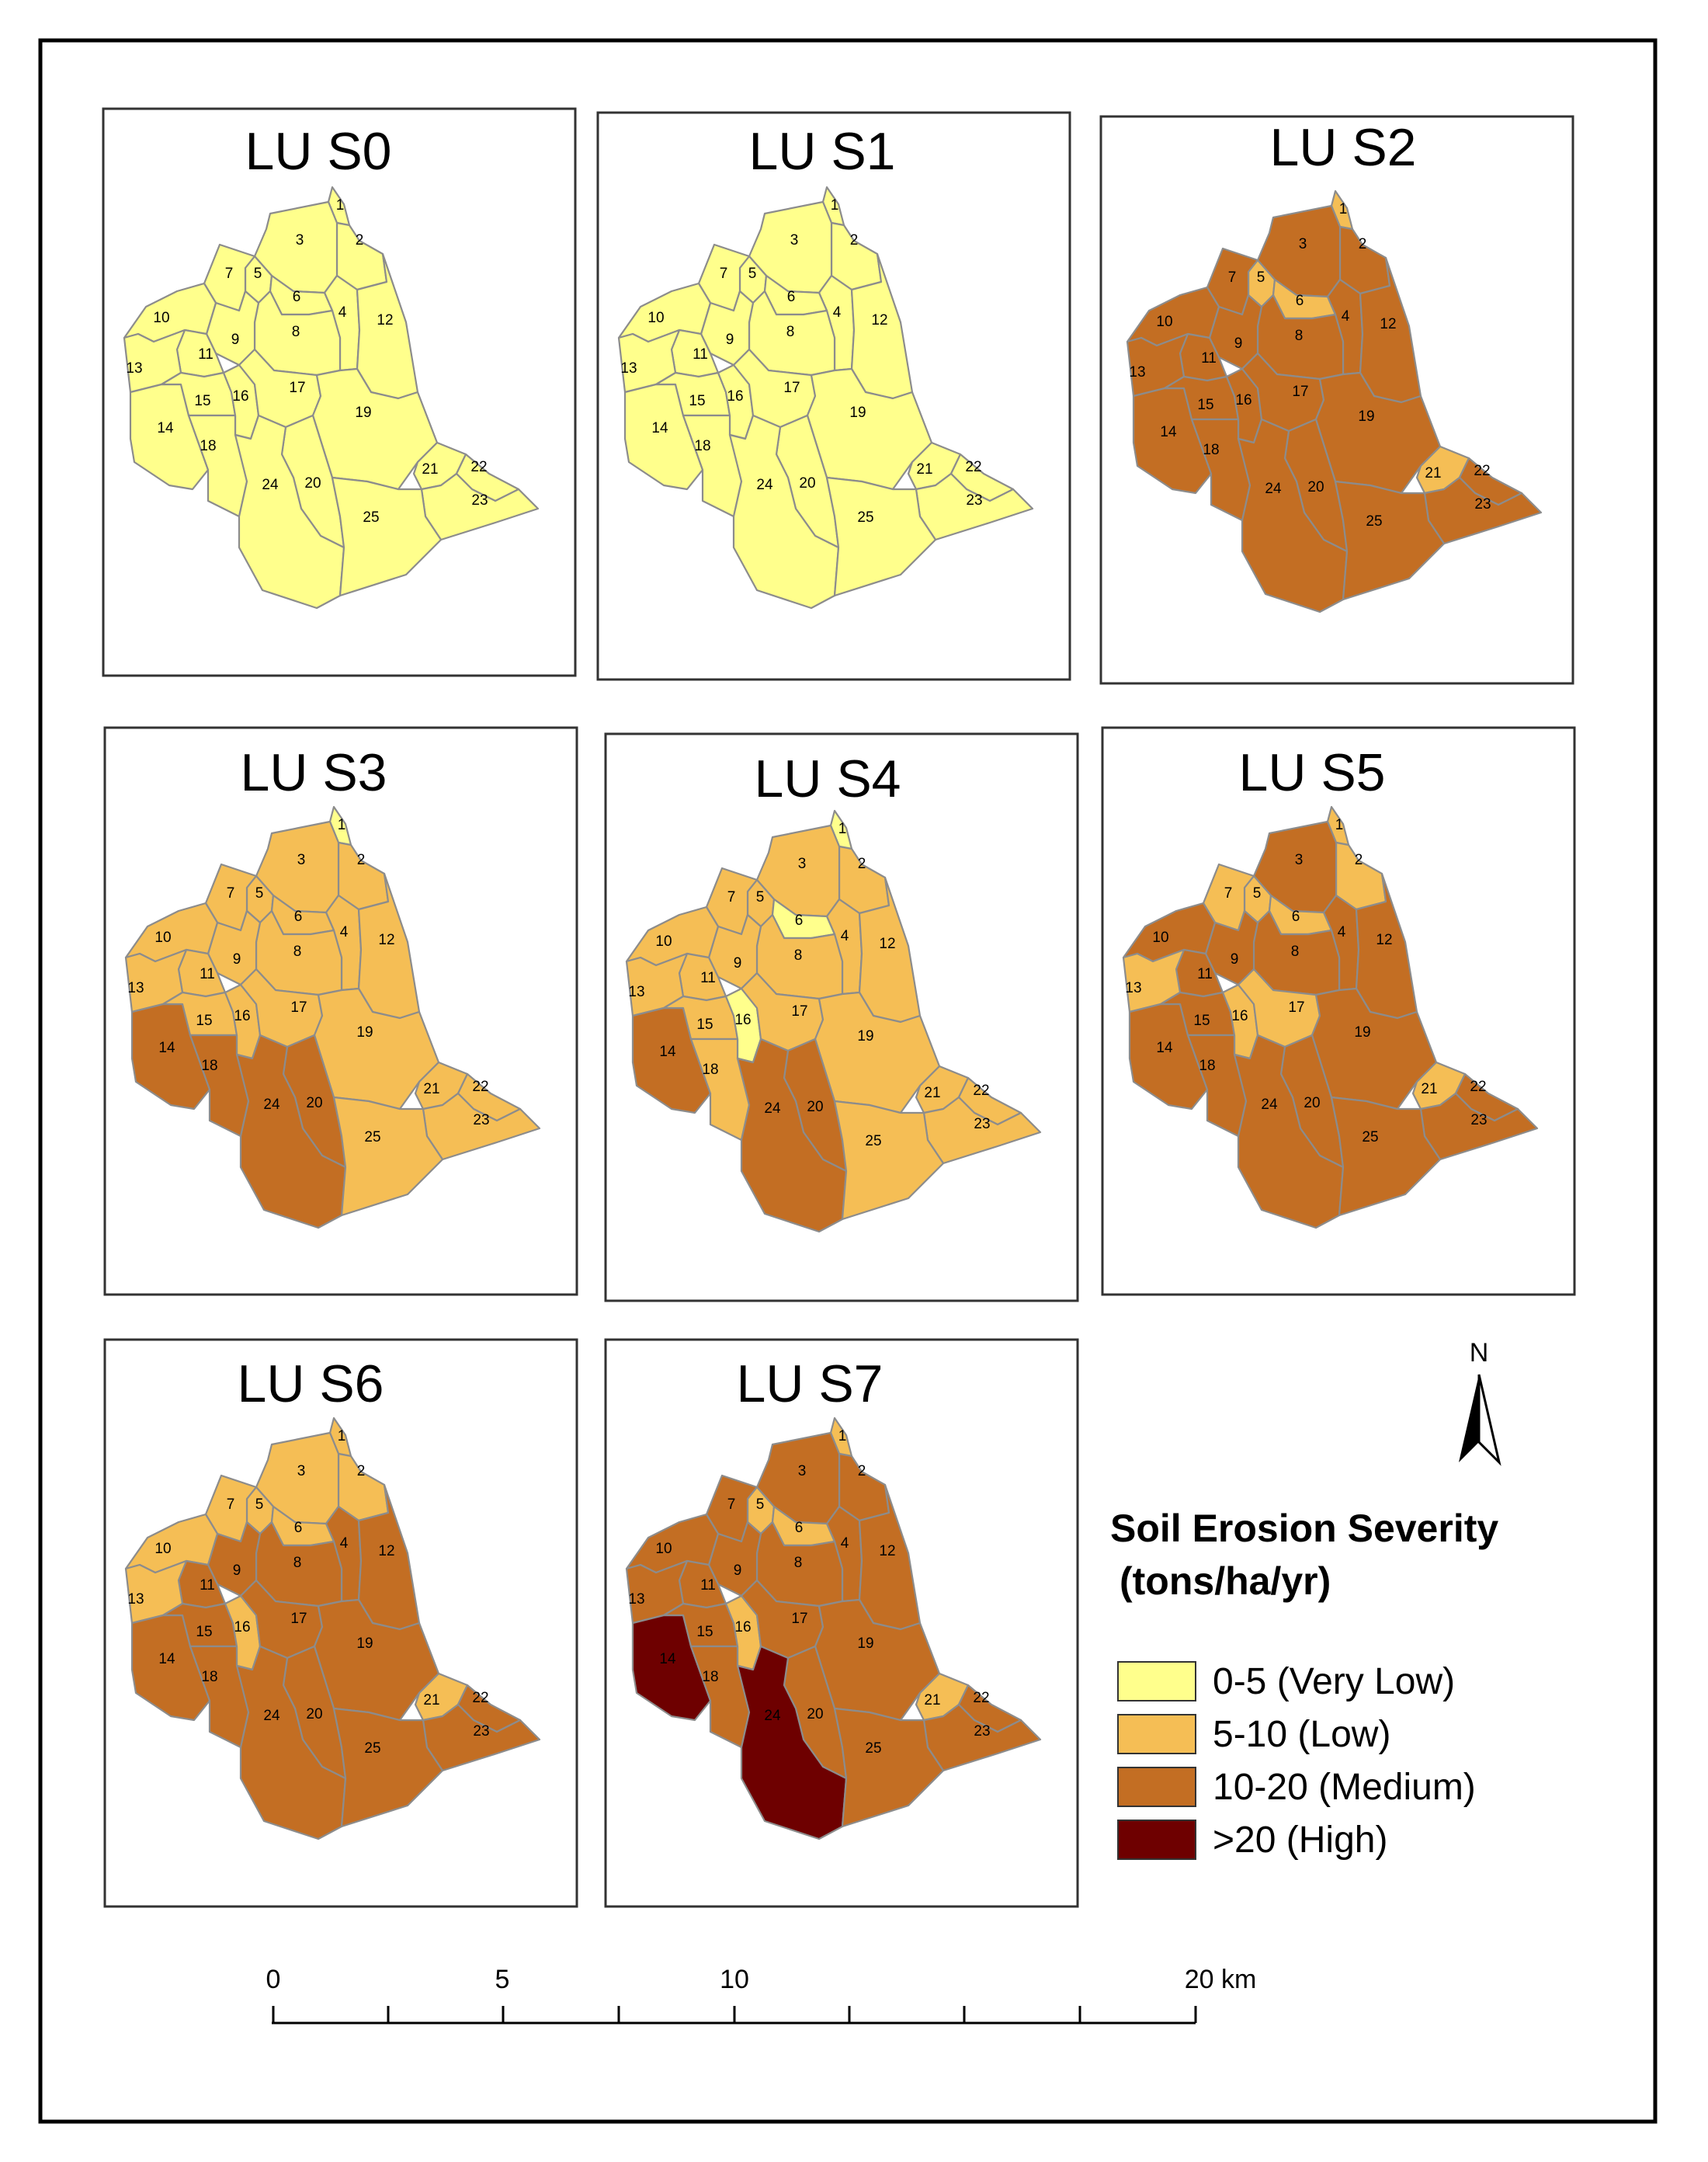  I want to click on legend-swatch-h, so click(1156, 1840).